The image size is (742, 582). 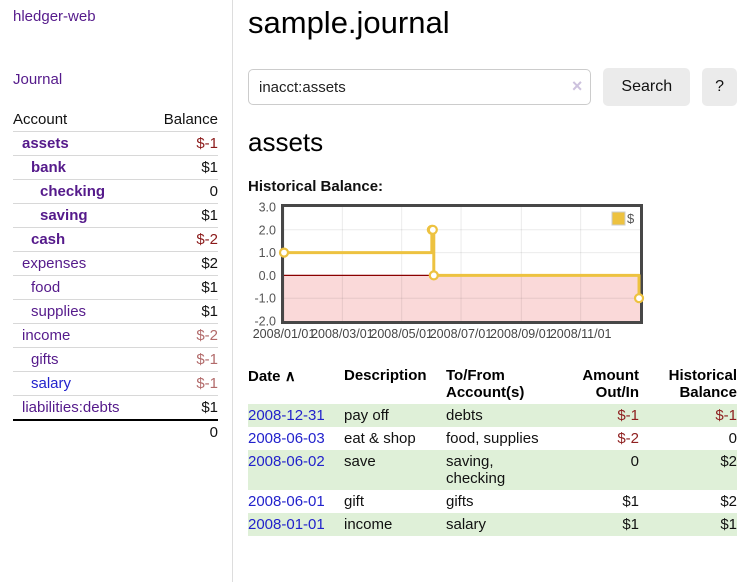 I want to click on chart-ytick-label: 2.0, so click(x=267, y=230).